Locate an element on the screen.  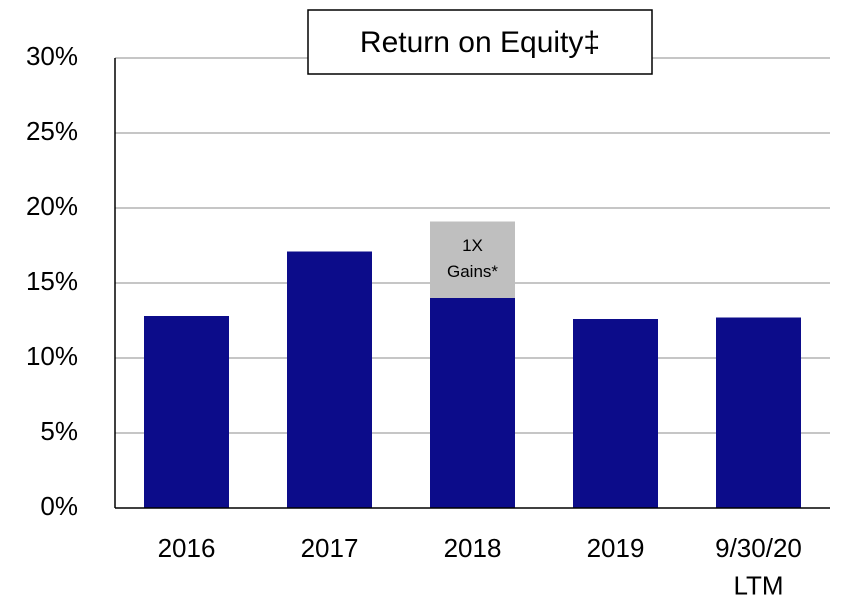
x-tick-label: 2018 is located at coordinates (473, 548).